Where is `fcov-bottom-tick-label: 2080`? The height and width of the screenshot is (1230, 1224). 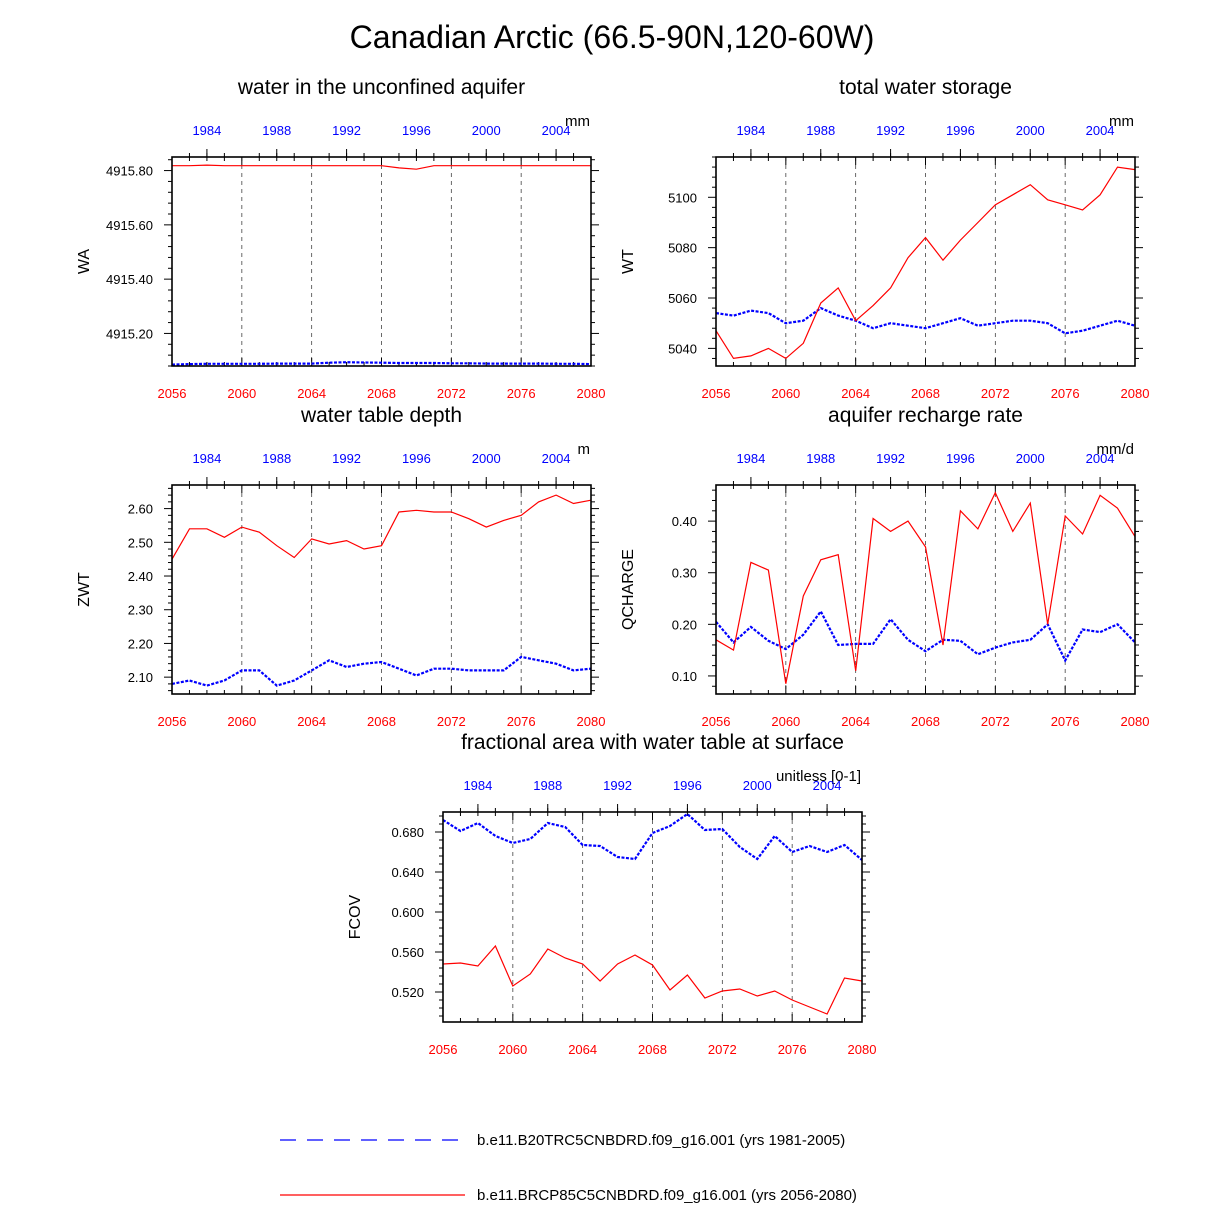
fcov-bottom-tick-label: 2080 is located at coordinates (862, 1049).